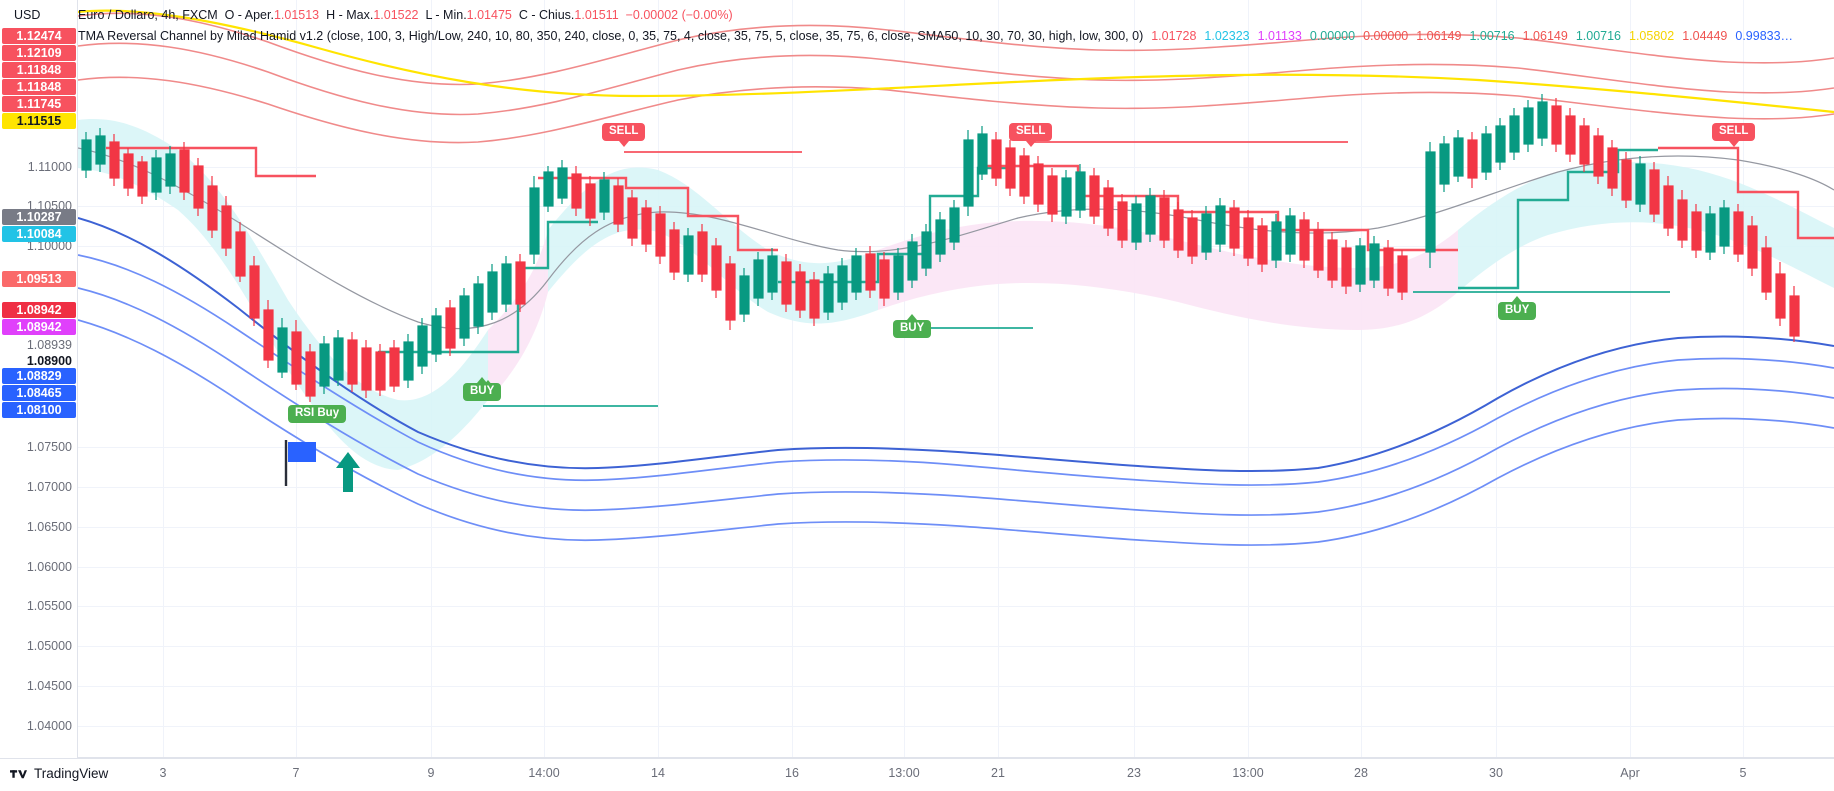  I want to click on signal-tag-sell-3: SELL, so click(1734, 135).